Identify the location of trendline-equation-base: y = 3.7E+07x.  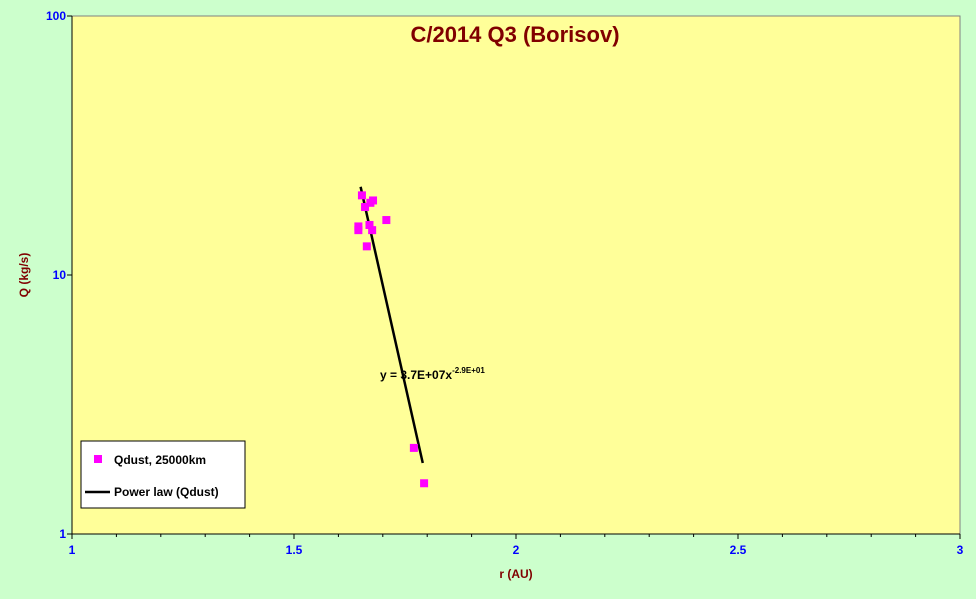
(416, 375).